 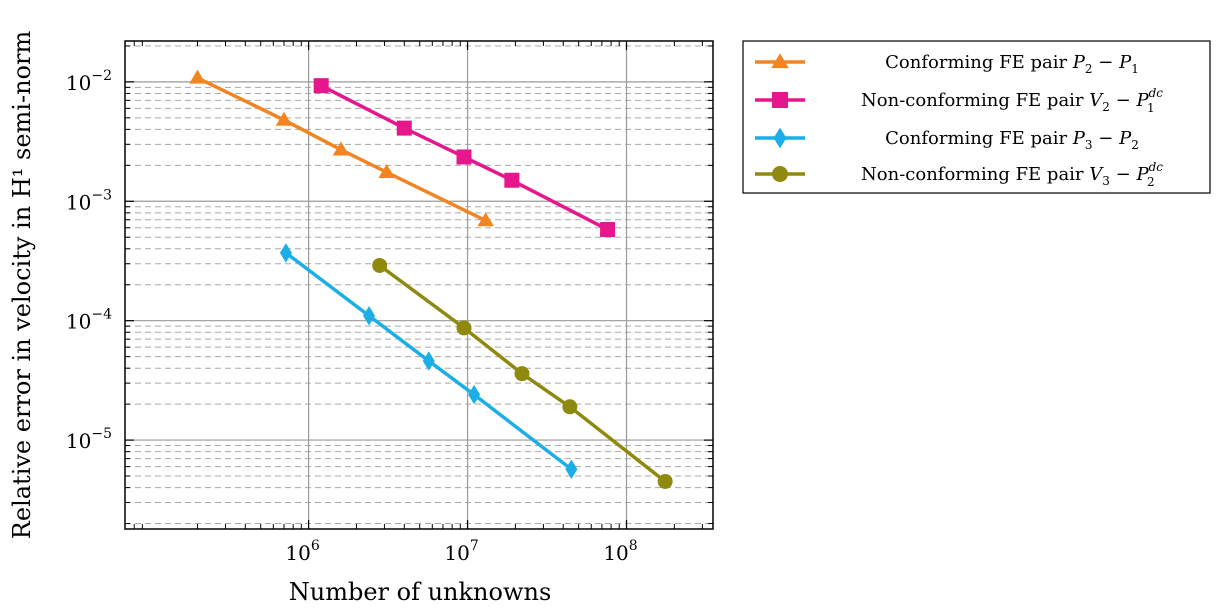 I want to click on legend-entry-2: Non-conforming FE pair V2 − Pdc 1, so click(x=959, y=100).